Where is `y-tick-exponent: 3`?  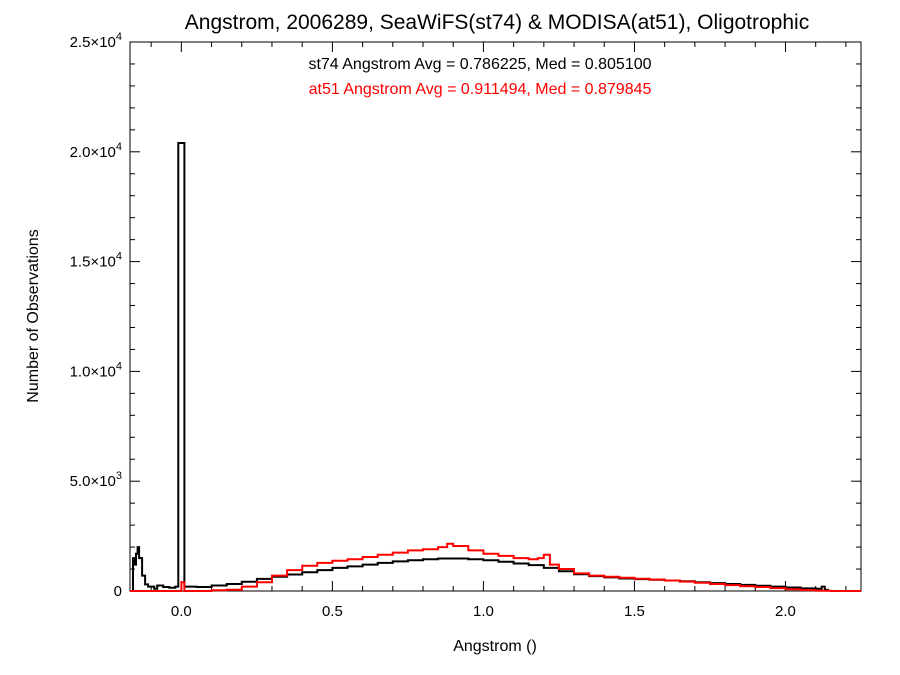
y-tick-exponent: 3 is located at coordinates (119, 476).